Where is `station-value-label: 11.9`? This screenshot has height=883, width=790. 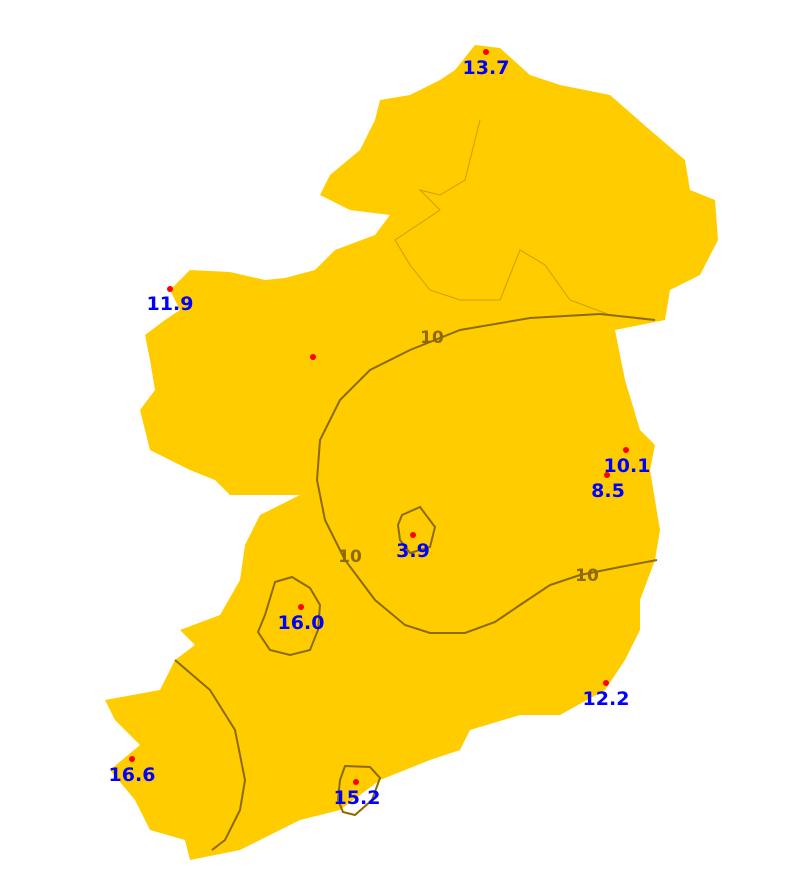 station-value-label: 11.9 is located at coordinates (170, 304).